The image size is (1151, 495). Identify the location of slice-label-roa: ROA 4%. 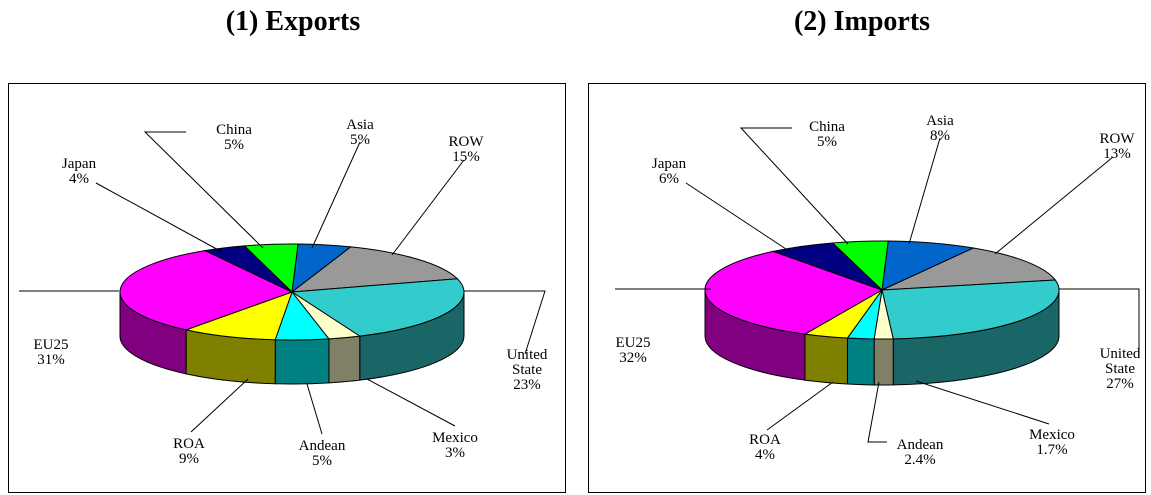
(765, 447).